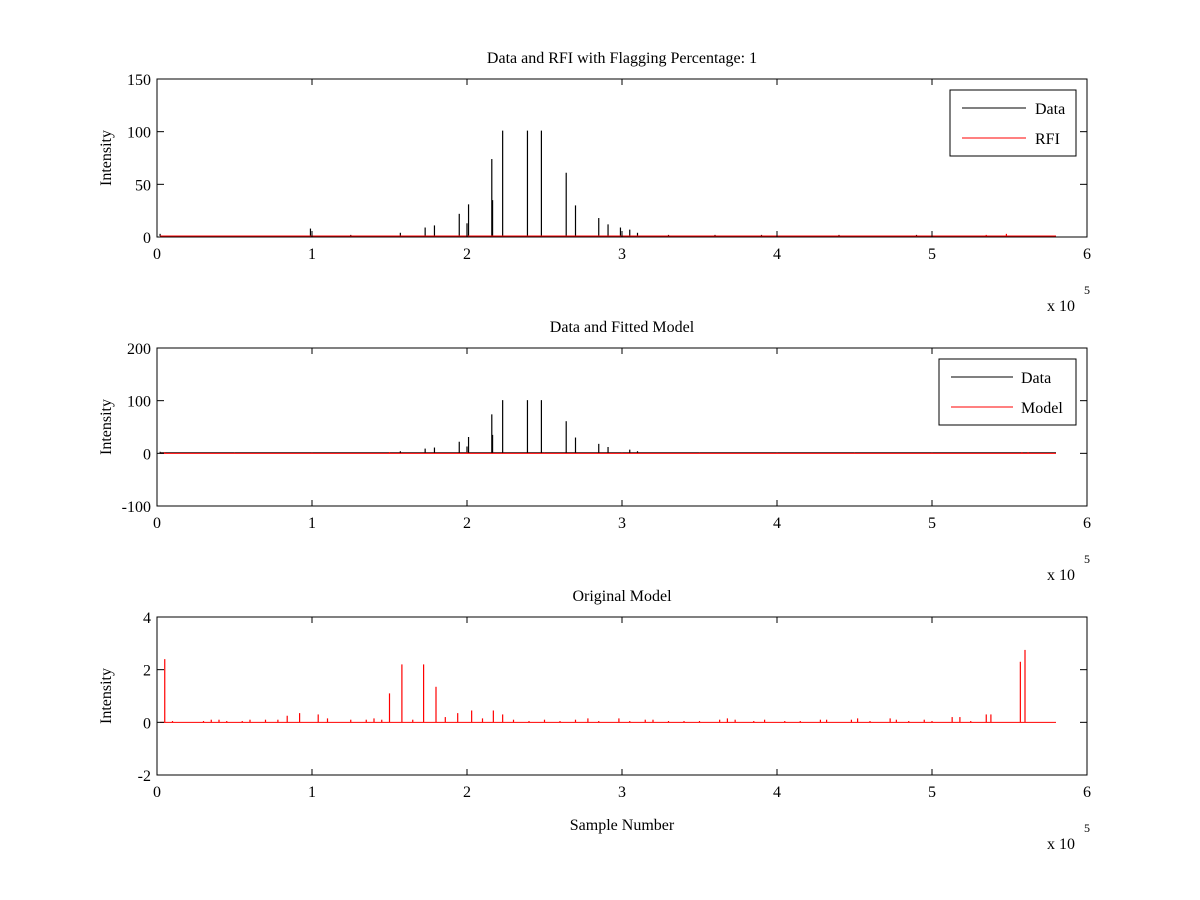 The width and height of the screenshot is (1200, 900). Describe the element at coordinates (622, 58) in the screenshot. I see `chart-title: Data and RFI with Flagging Percentage: 1` at that location.